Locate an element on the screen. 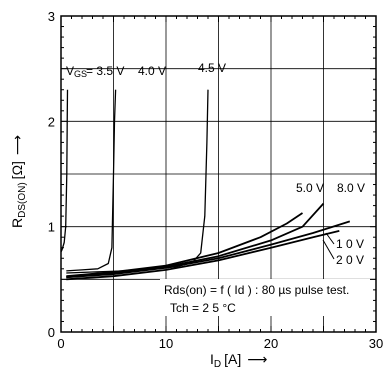 This screenshot has width=390, height=376. y-tick-label: 2 is located at coordinates (51, 121).